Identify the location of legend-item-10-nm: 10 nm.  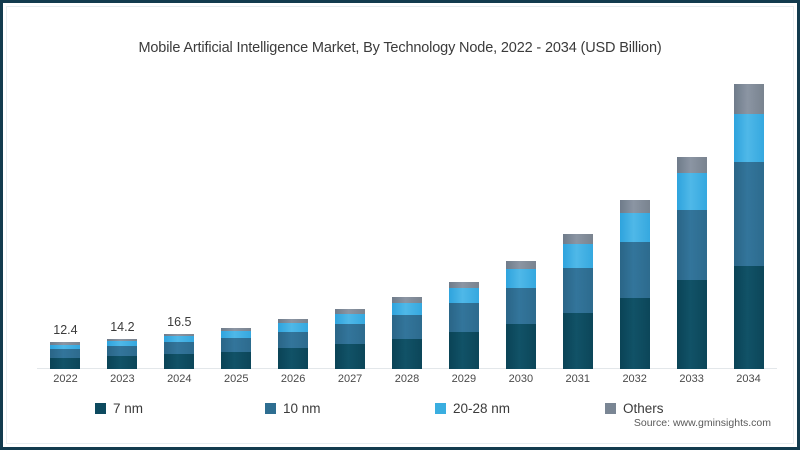
(293, 408).